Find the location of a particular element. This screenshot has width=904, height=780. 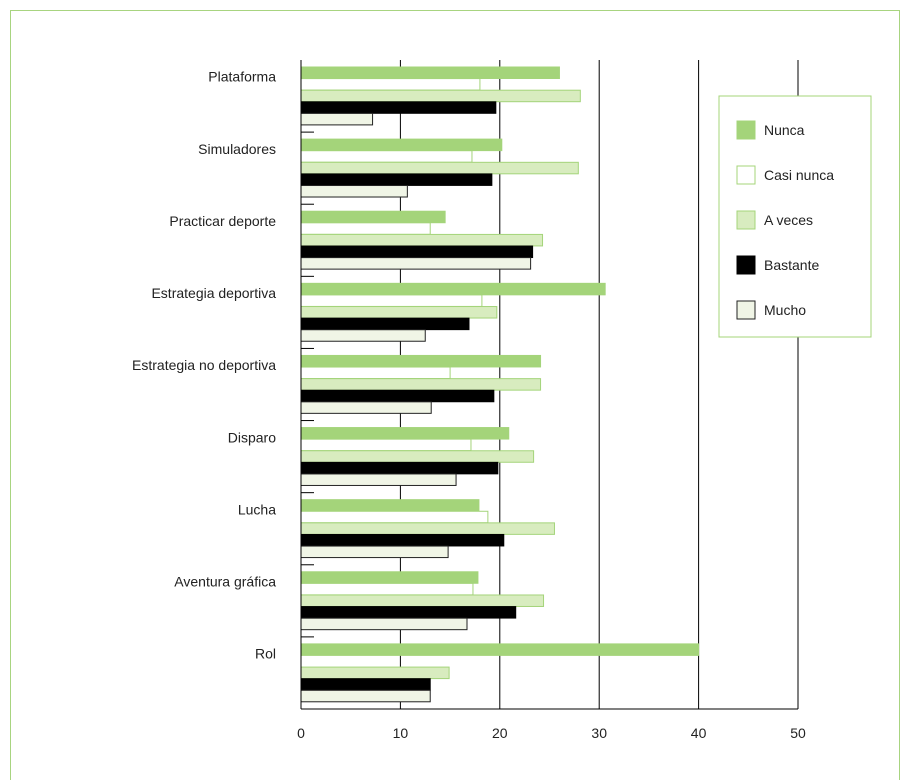

category-label: Aventura gráfica is located at coordinates (225, 581).